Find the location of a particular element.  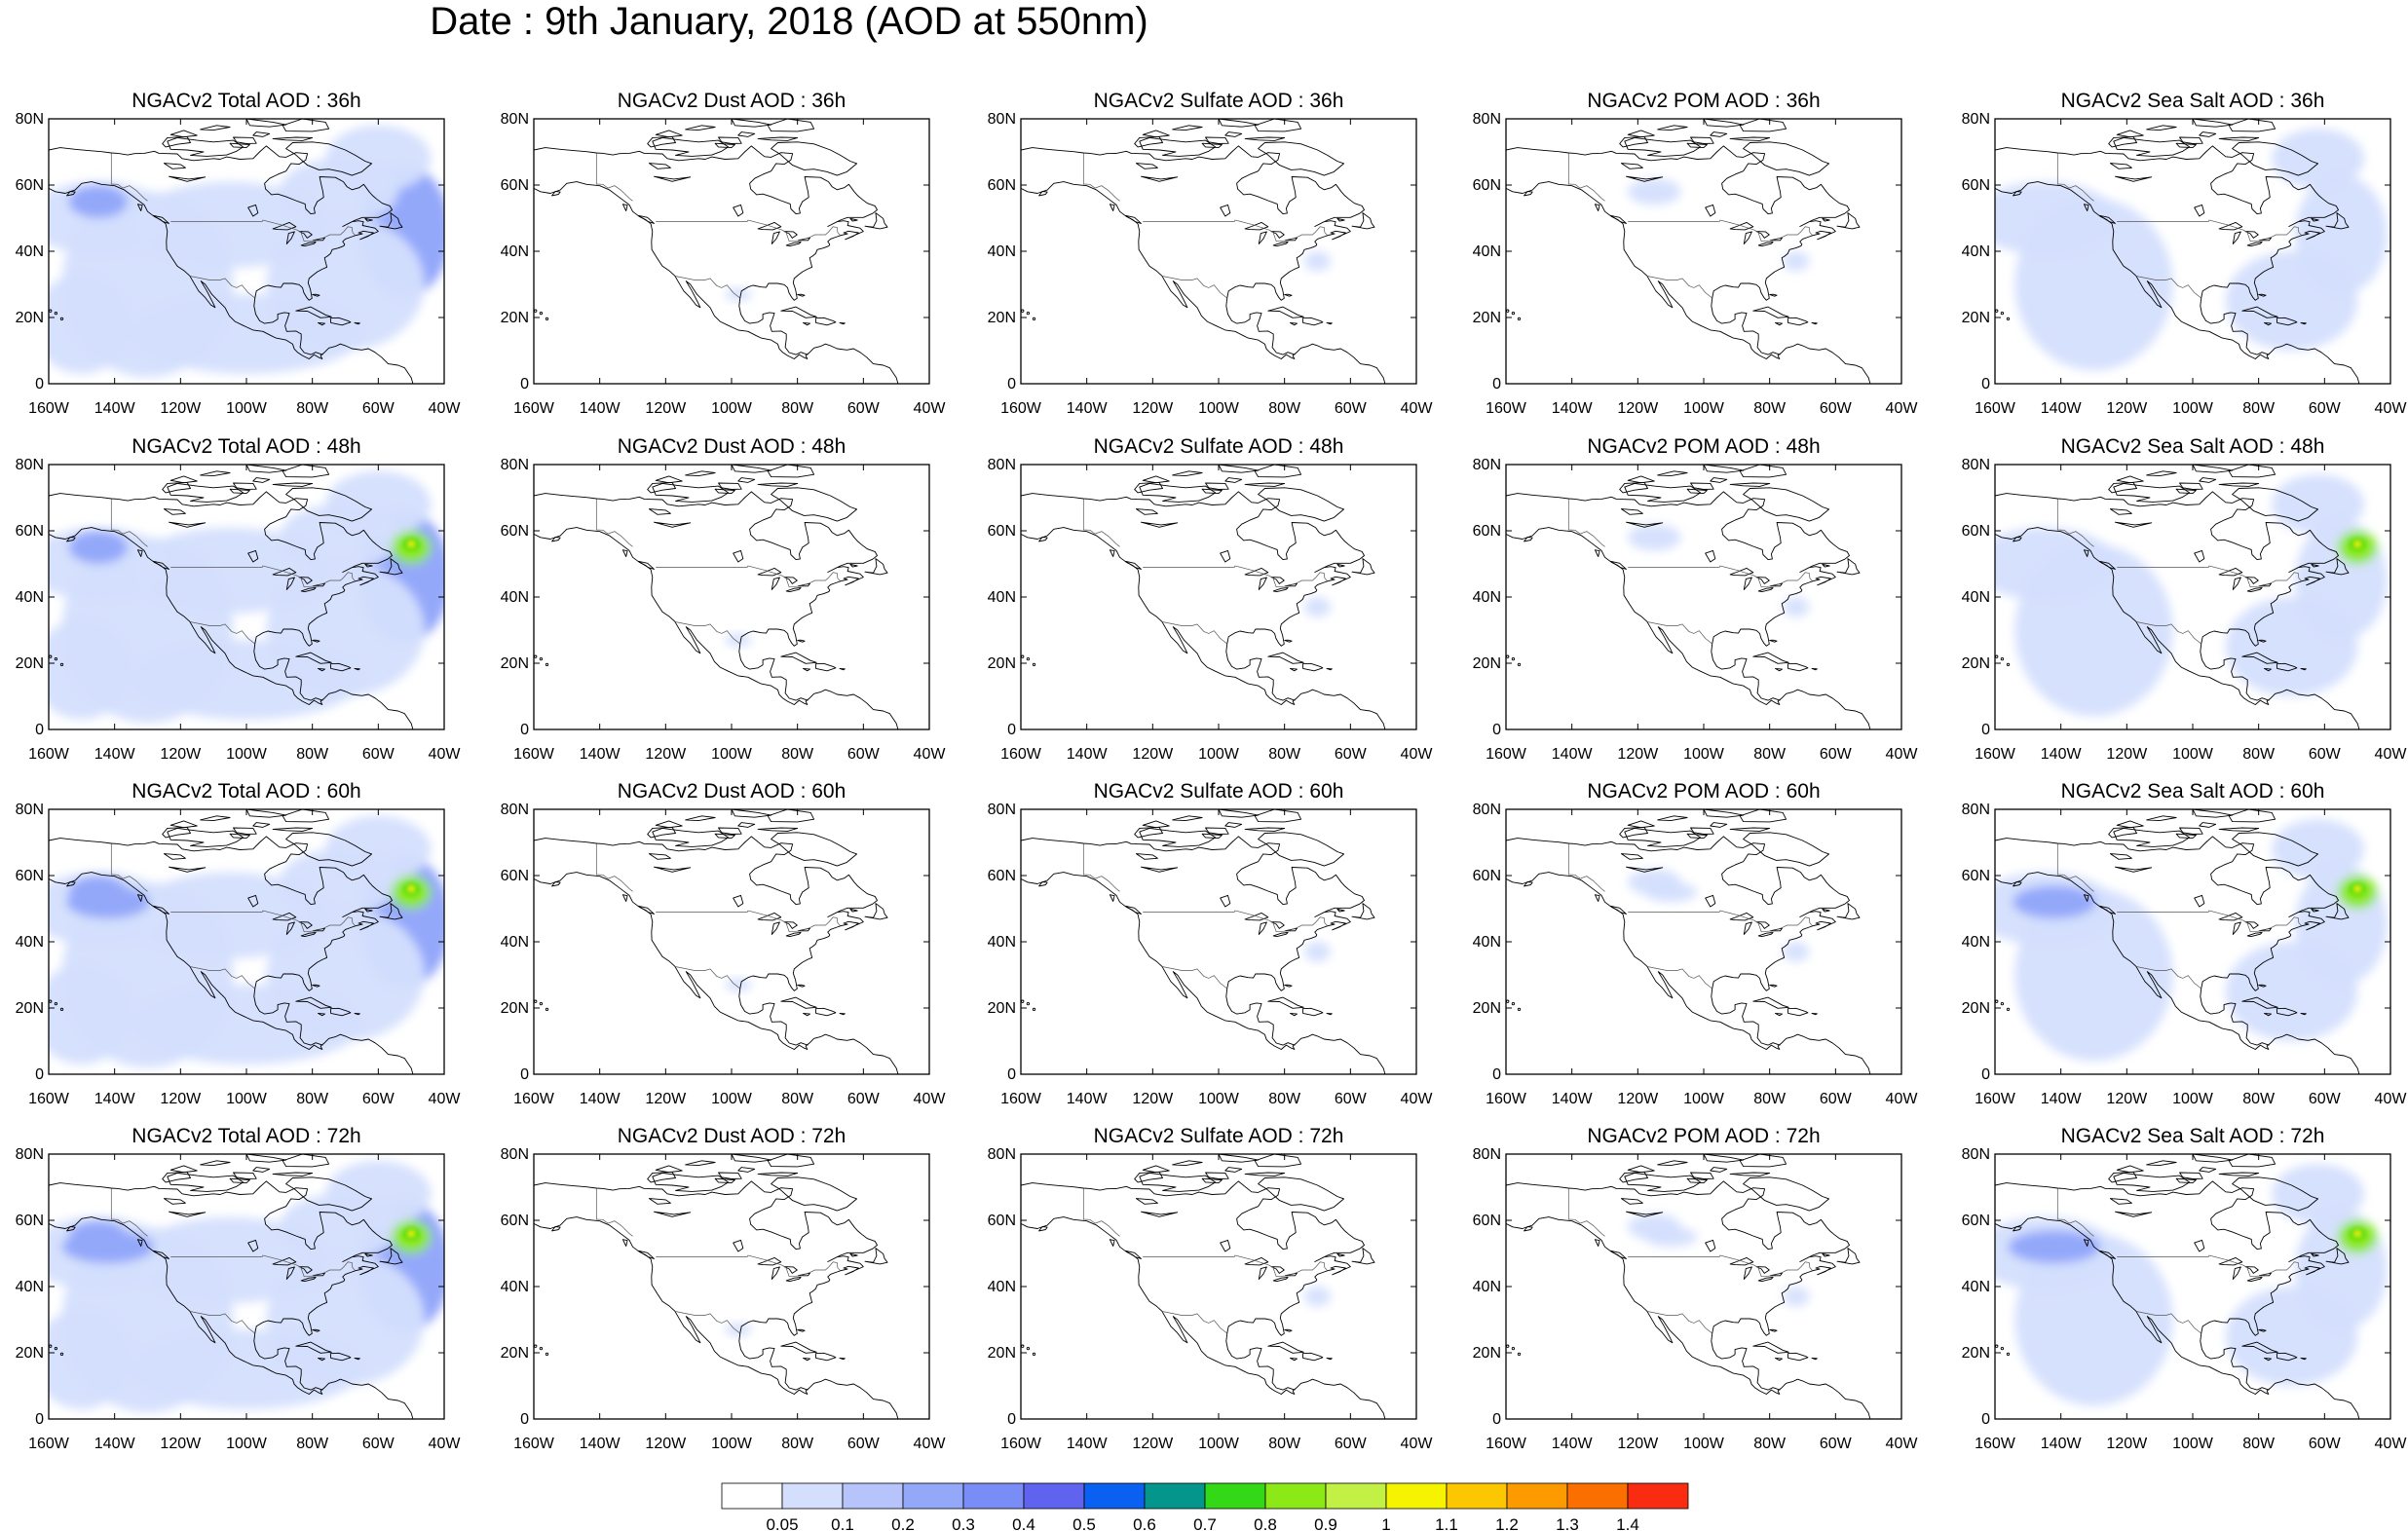

lat-label: 40N is located at coordinates (515, 597).